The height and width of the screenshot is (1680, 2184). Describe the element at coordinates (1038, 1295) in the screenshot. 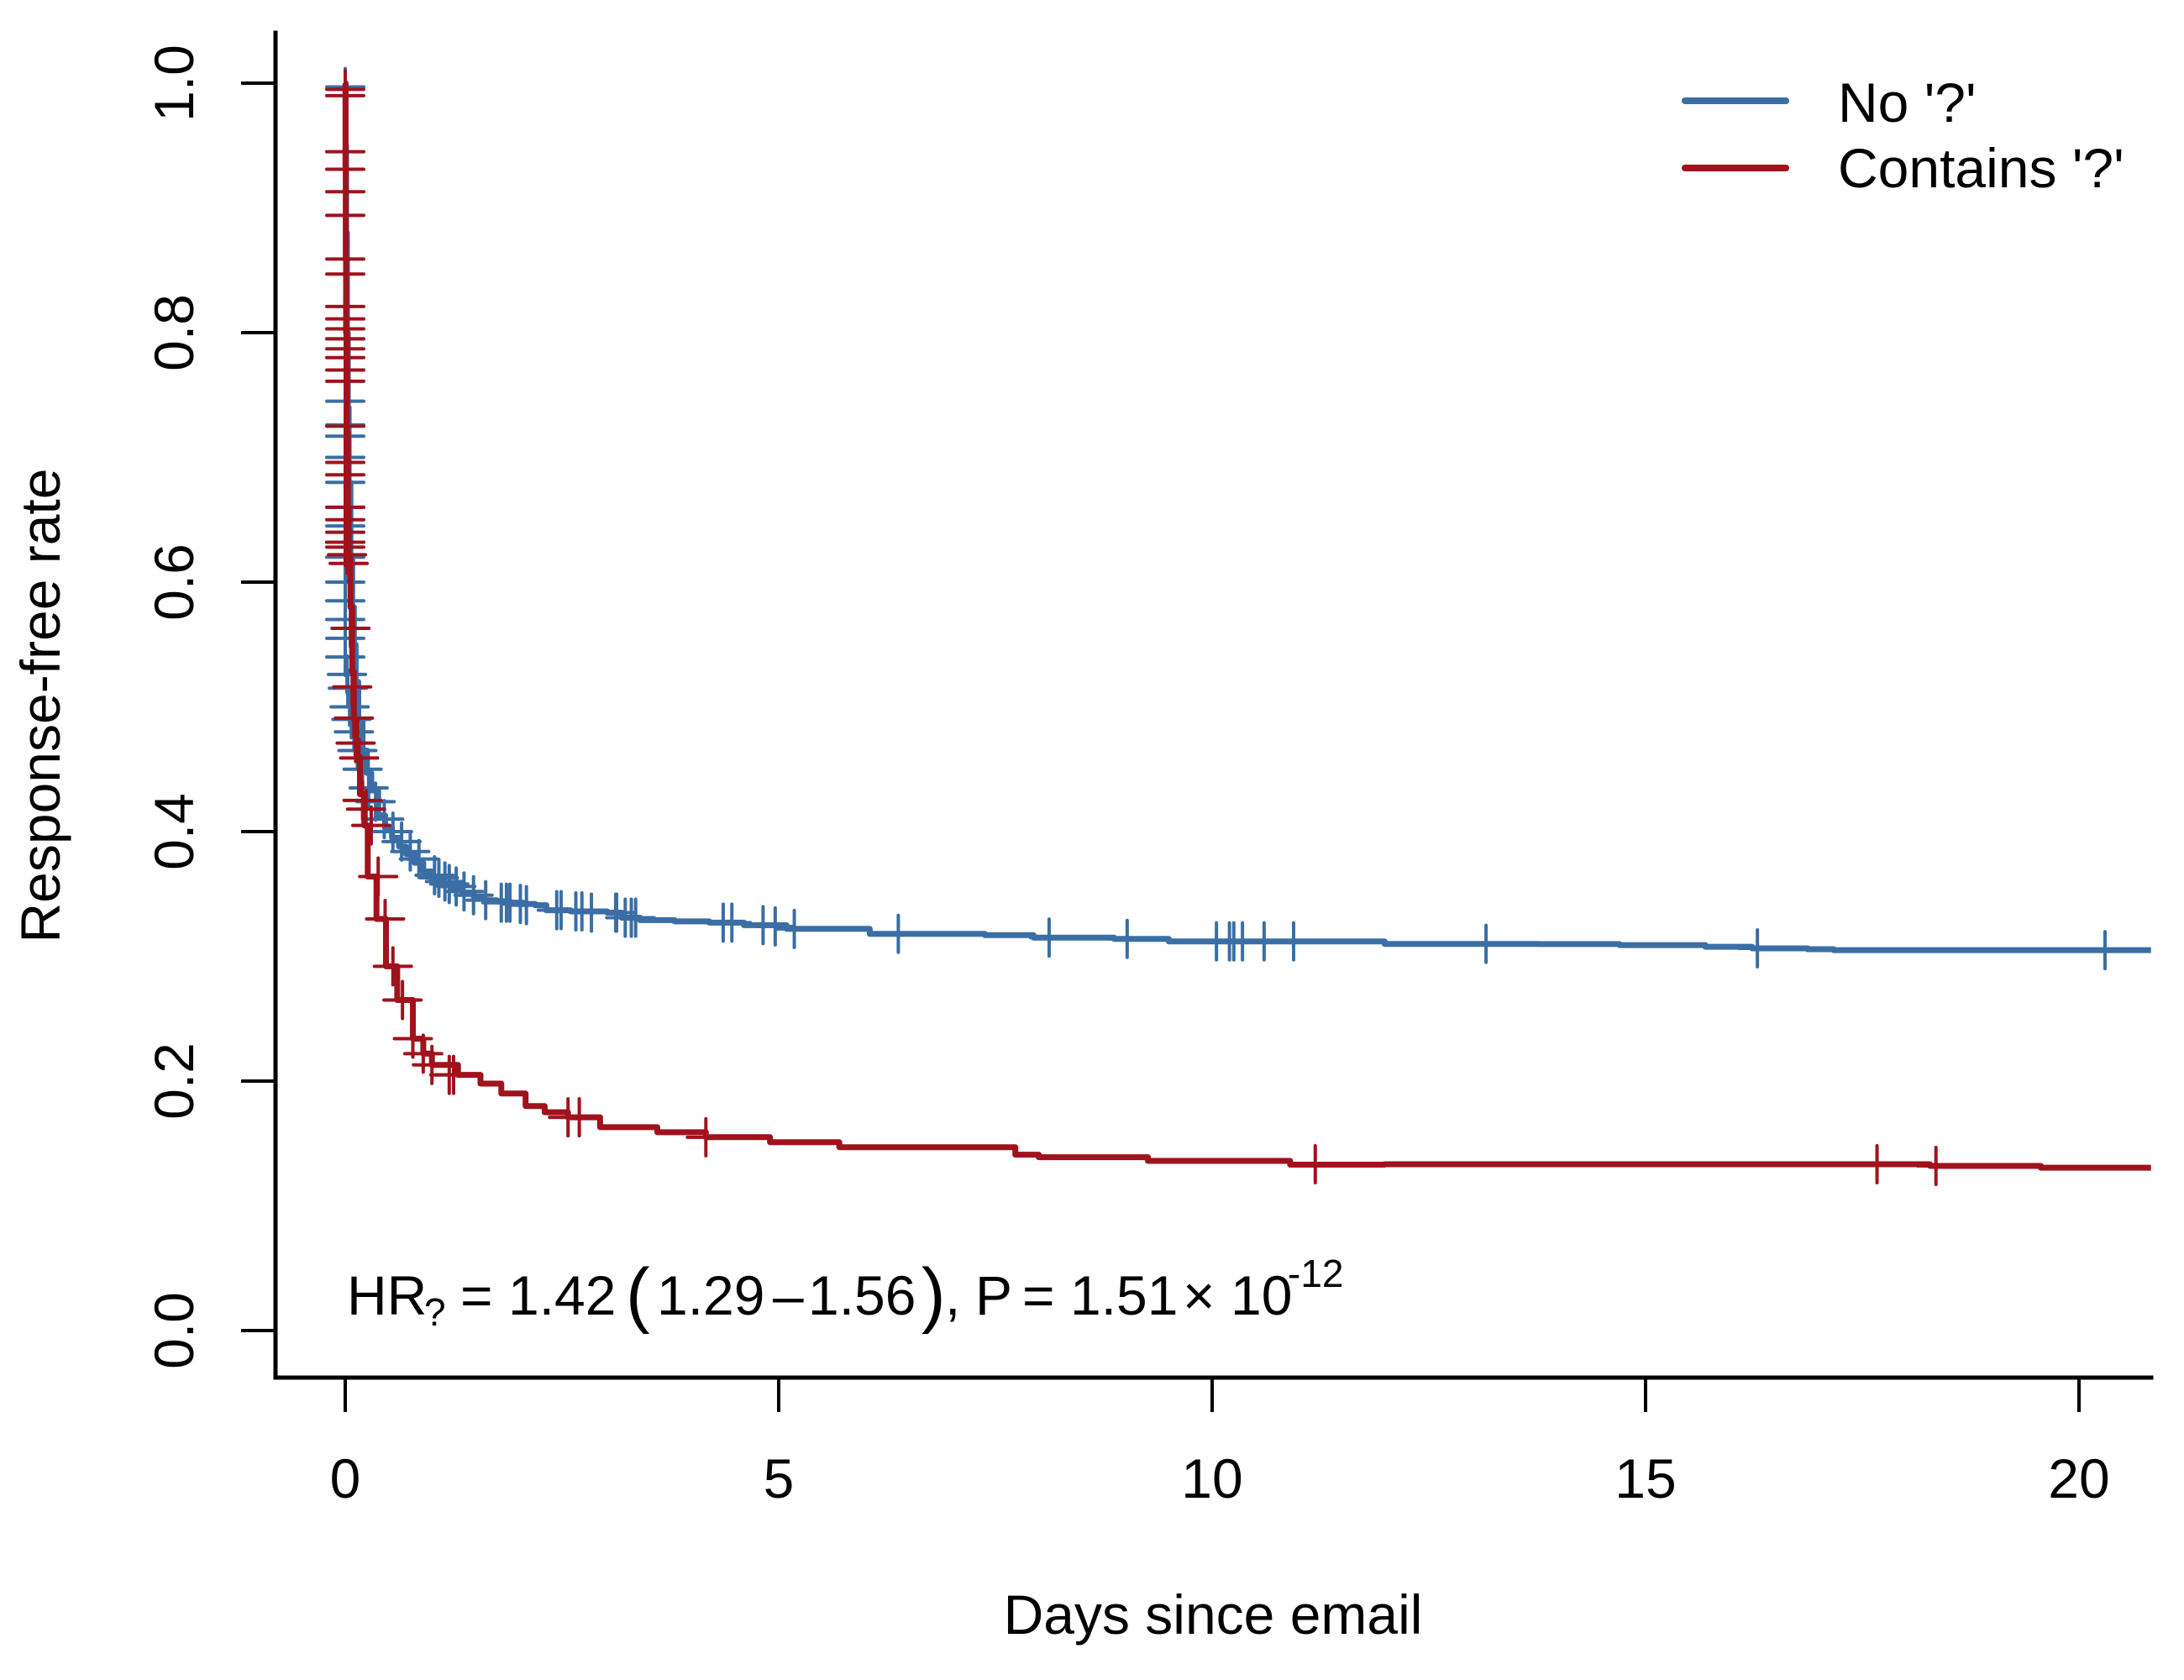

I see `annot-equals-2: =` at that location.